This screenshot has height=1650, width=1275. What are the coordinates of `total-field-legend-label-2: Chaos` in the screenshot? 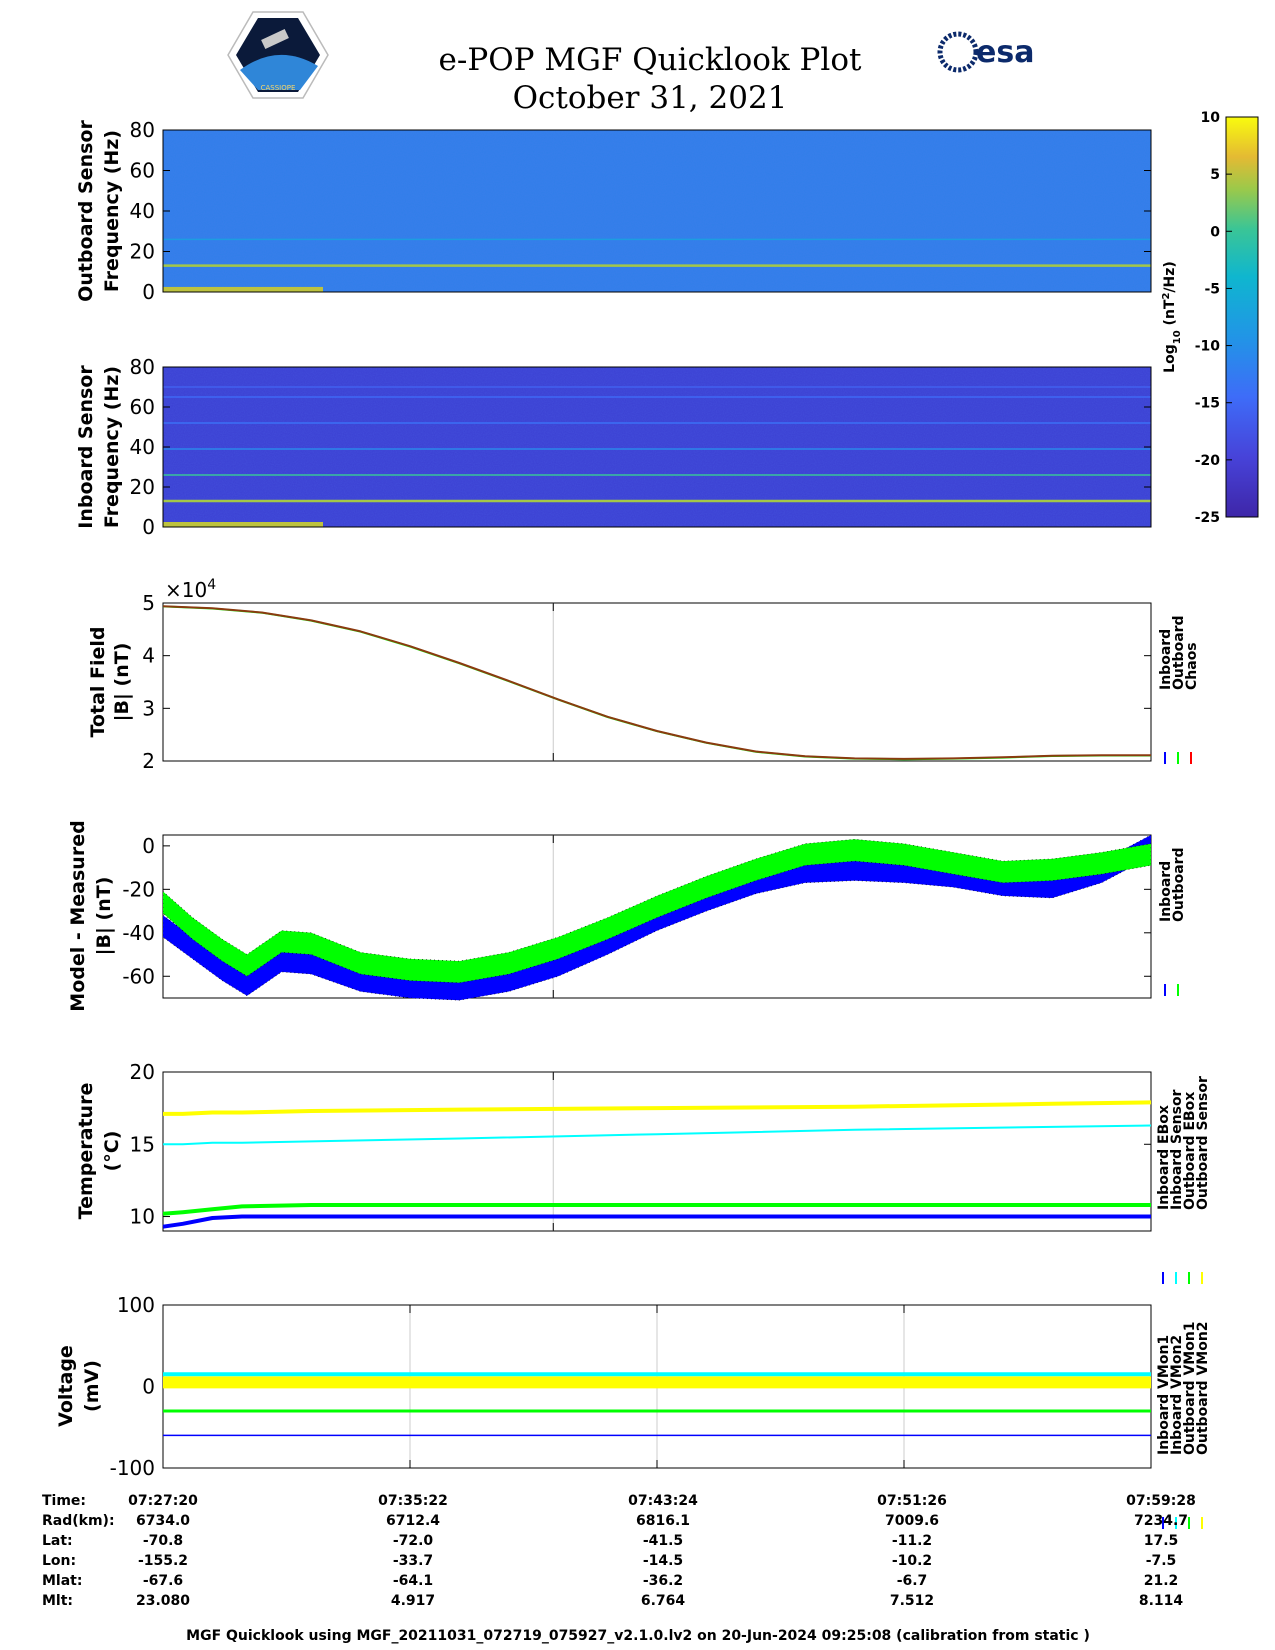 It's located at (1192, 666).